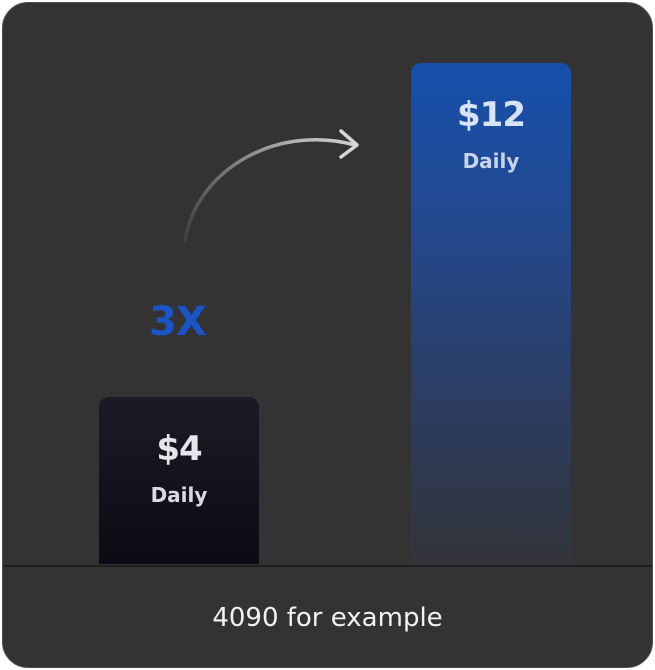 This screenshot has height=670, width=655. I want to click on bar-large-caption: Daily, so click(491, 161).